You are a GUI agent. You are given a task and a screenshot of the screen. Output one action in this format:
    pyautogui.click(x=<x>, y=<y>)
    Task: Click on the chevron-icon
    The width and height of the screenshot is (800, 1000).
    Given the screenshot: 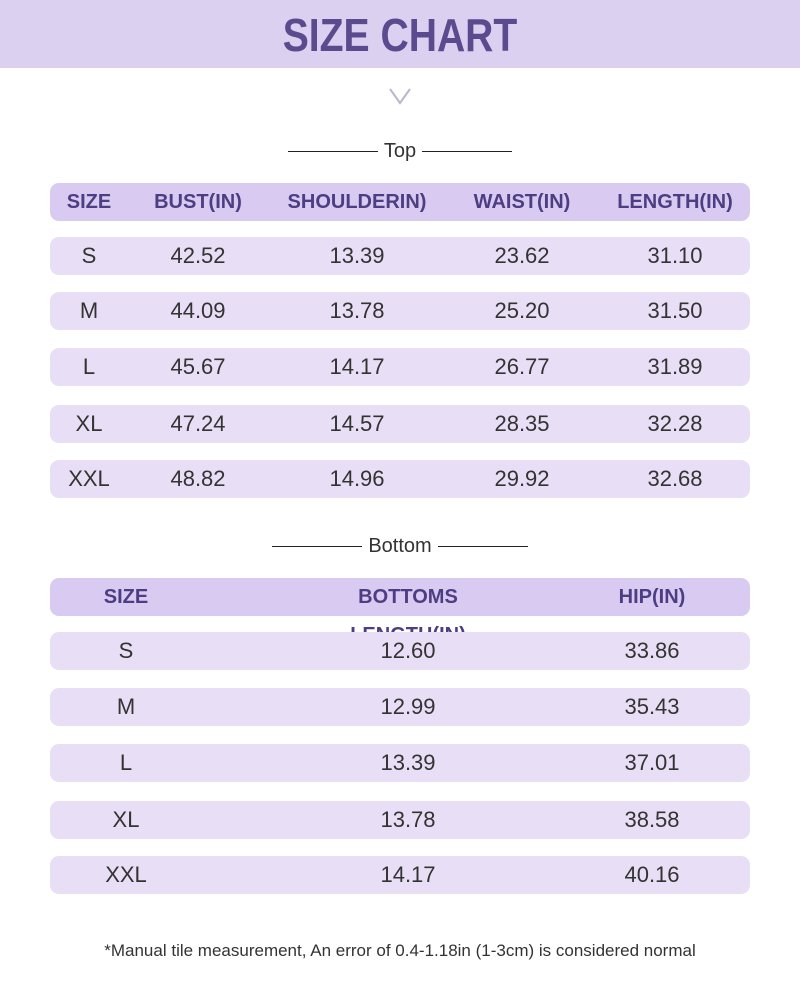 What is the action you would take?
    pyautogui.click(x=400, y=96)
    